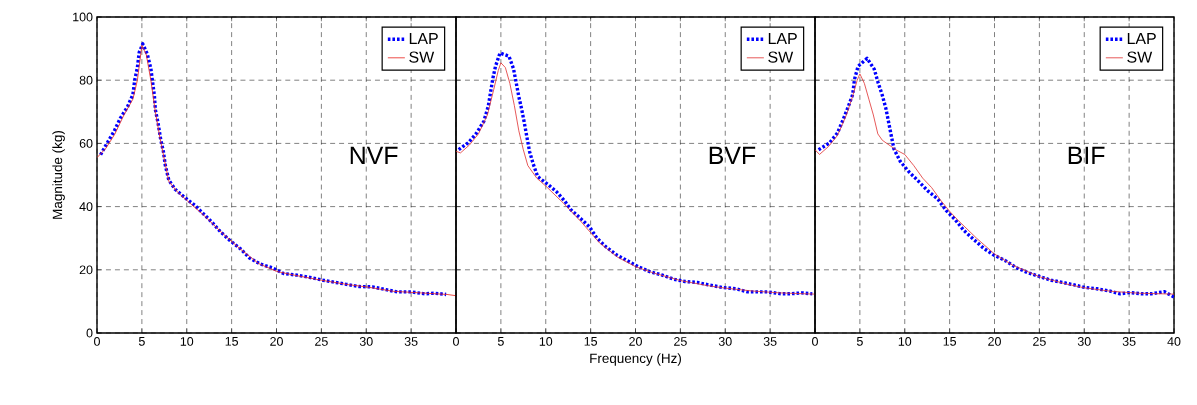 The height and width of the screenshot is (405, 1197). I want to click on y-tick-label: 100, so click(83, 17).